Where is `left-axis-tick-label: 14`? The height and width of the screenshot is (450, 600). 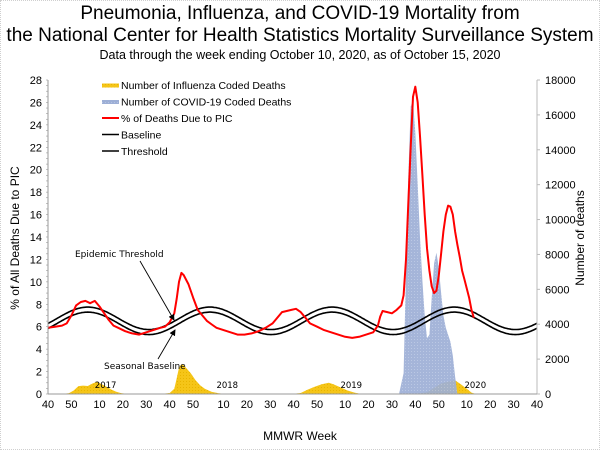 left-axis-tick-label: 14 is located at coordinates (36, 238).